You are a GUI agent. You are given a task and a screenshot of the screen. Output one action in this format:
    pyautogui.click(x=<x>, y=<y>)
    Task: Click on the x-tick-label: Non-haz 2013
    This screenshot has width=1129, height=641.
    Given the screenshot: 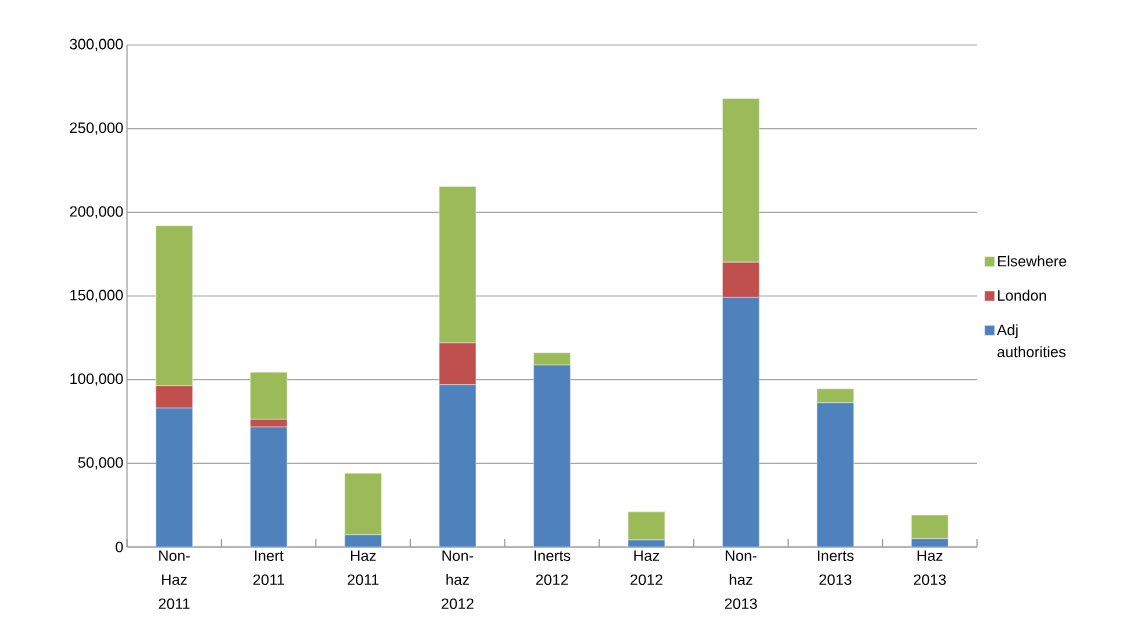 What is the action you would take?
    pyautogui.click(x=740, y=579)
    